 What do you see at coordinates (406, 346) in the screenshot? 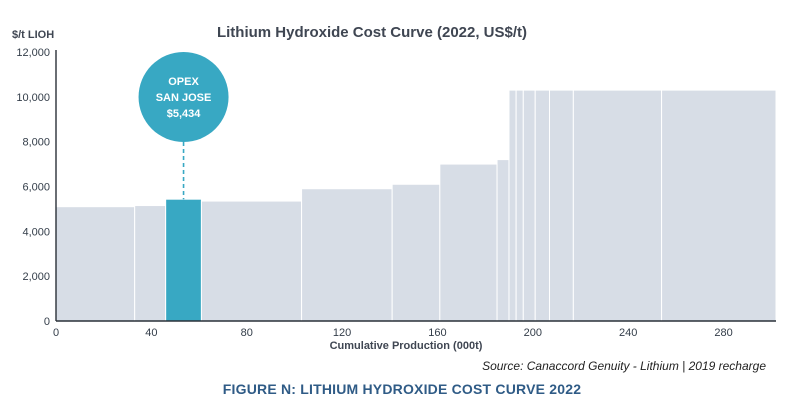
I see `x-axis-title: Cumulative Production (000t)` at bounding box center [406, 346].